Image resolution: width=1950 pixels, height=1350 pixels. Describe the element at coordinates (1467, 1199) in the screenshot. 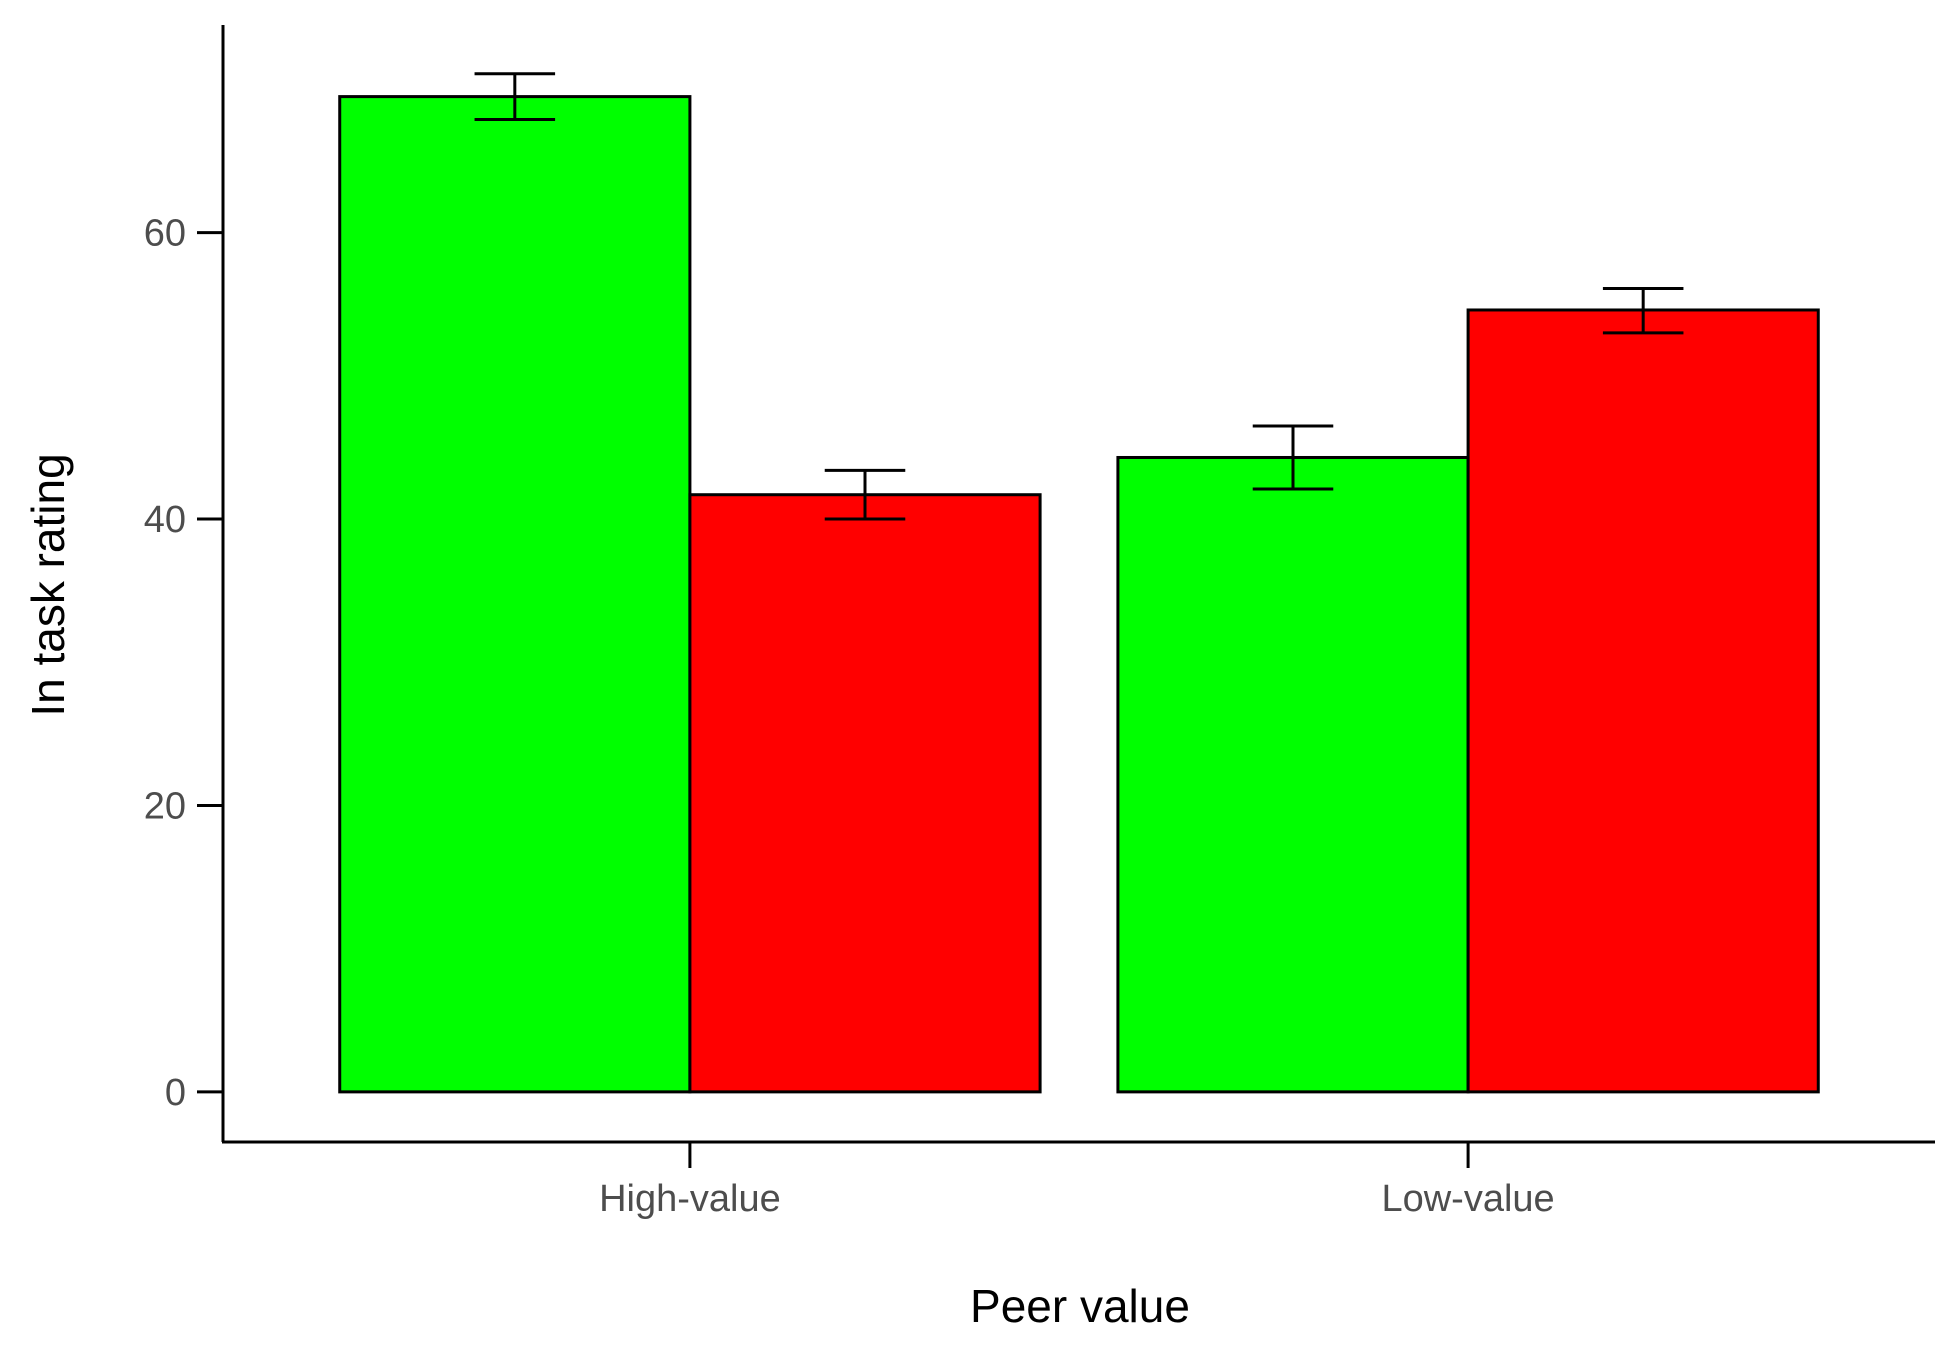

I see `x-tick-label: Low-value` at that location.